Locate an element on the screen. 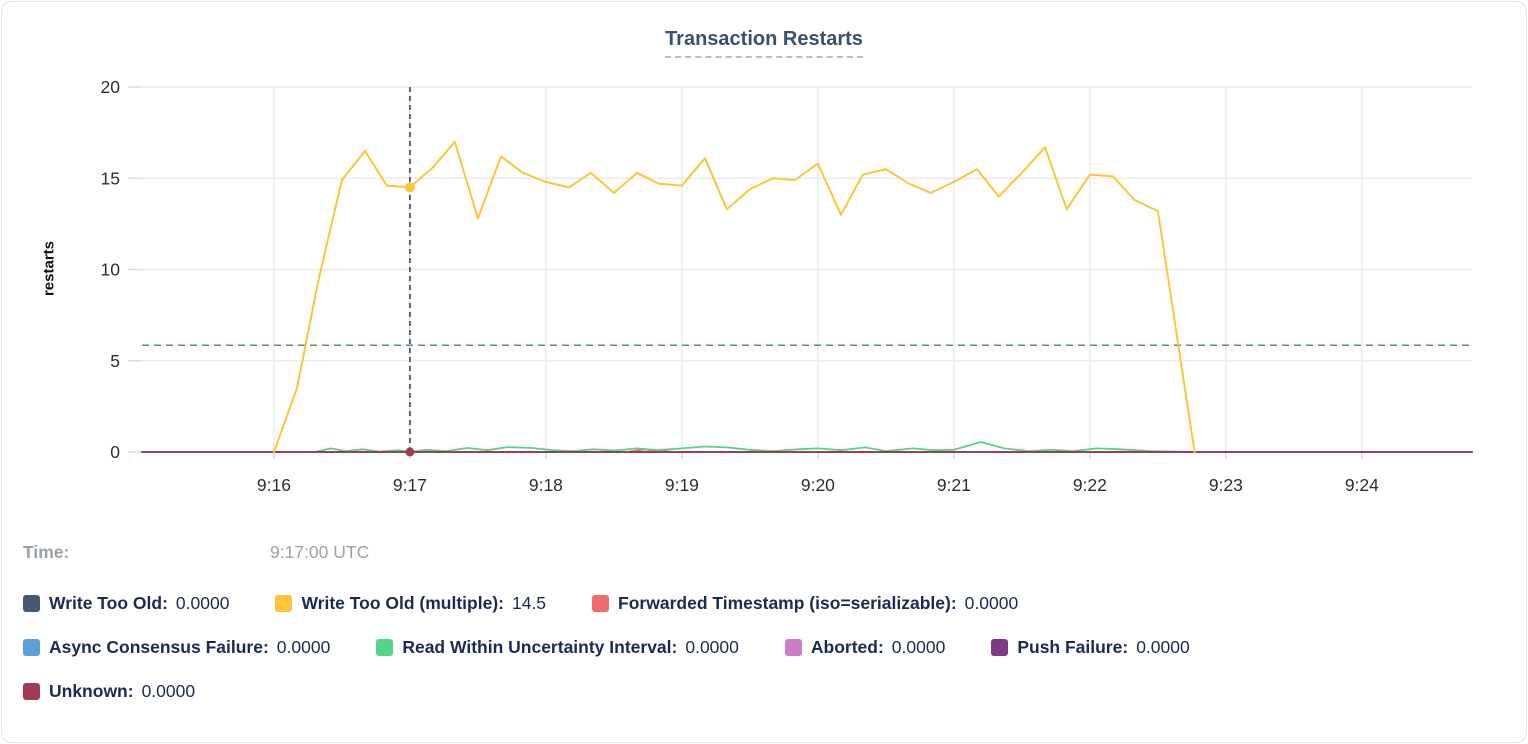 The width and height of the screenshot is (1528, 744). x-tick-label: 9:17 is located at coordinates (410, 485).